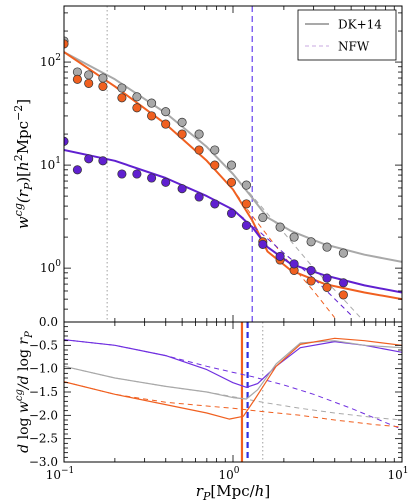 This screenshot has width=416, height=504. I want to click on top-ytick-label-1: 10¹, so click(50, 164).